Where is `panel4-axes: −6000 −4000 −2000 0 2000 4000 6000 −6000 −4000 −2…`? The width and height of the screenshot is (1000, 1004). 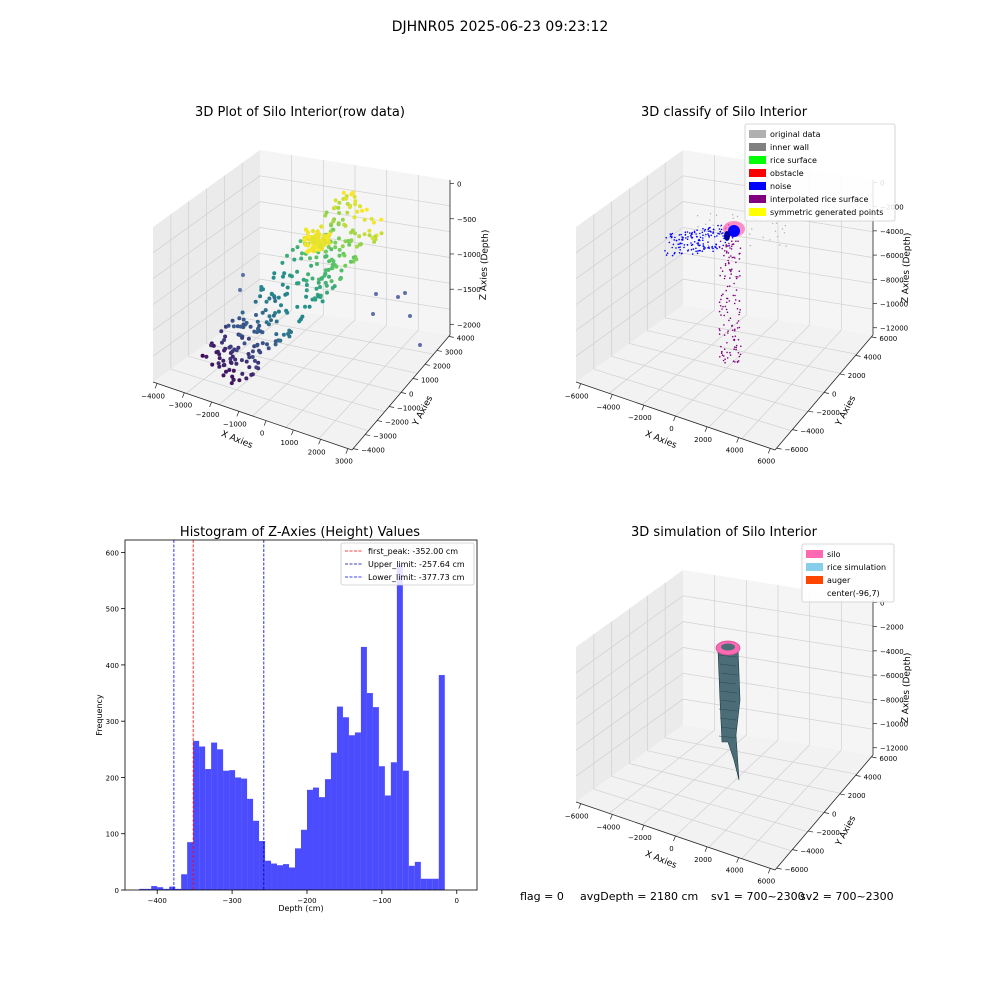 panel4-axes: −6000 −4000 −2000 0 2000 4000 6000 −6000 −4000 −2… is located at coordinates (736, 727).